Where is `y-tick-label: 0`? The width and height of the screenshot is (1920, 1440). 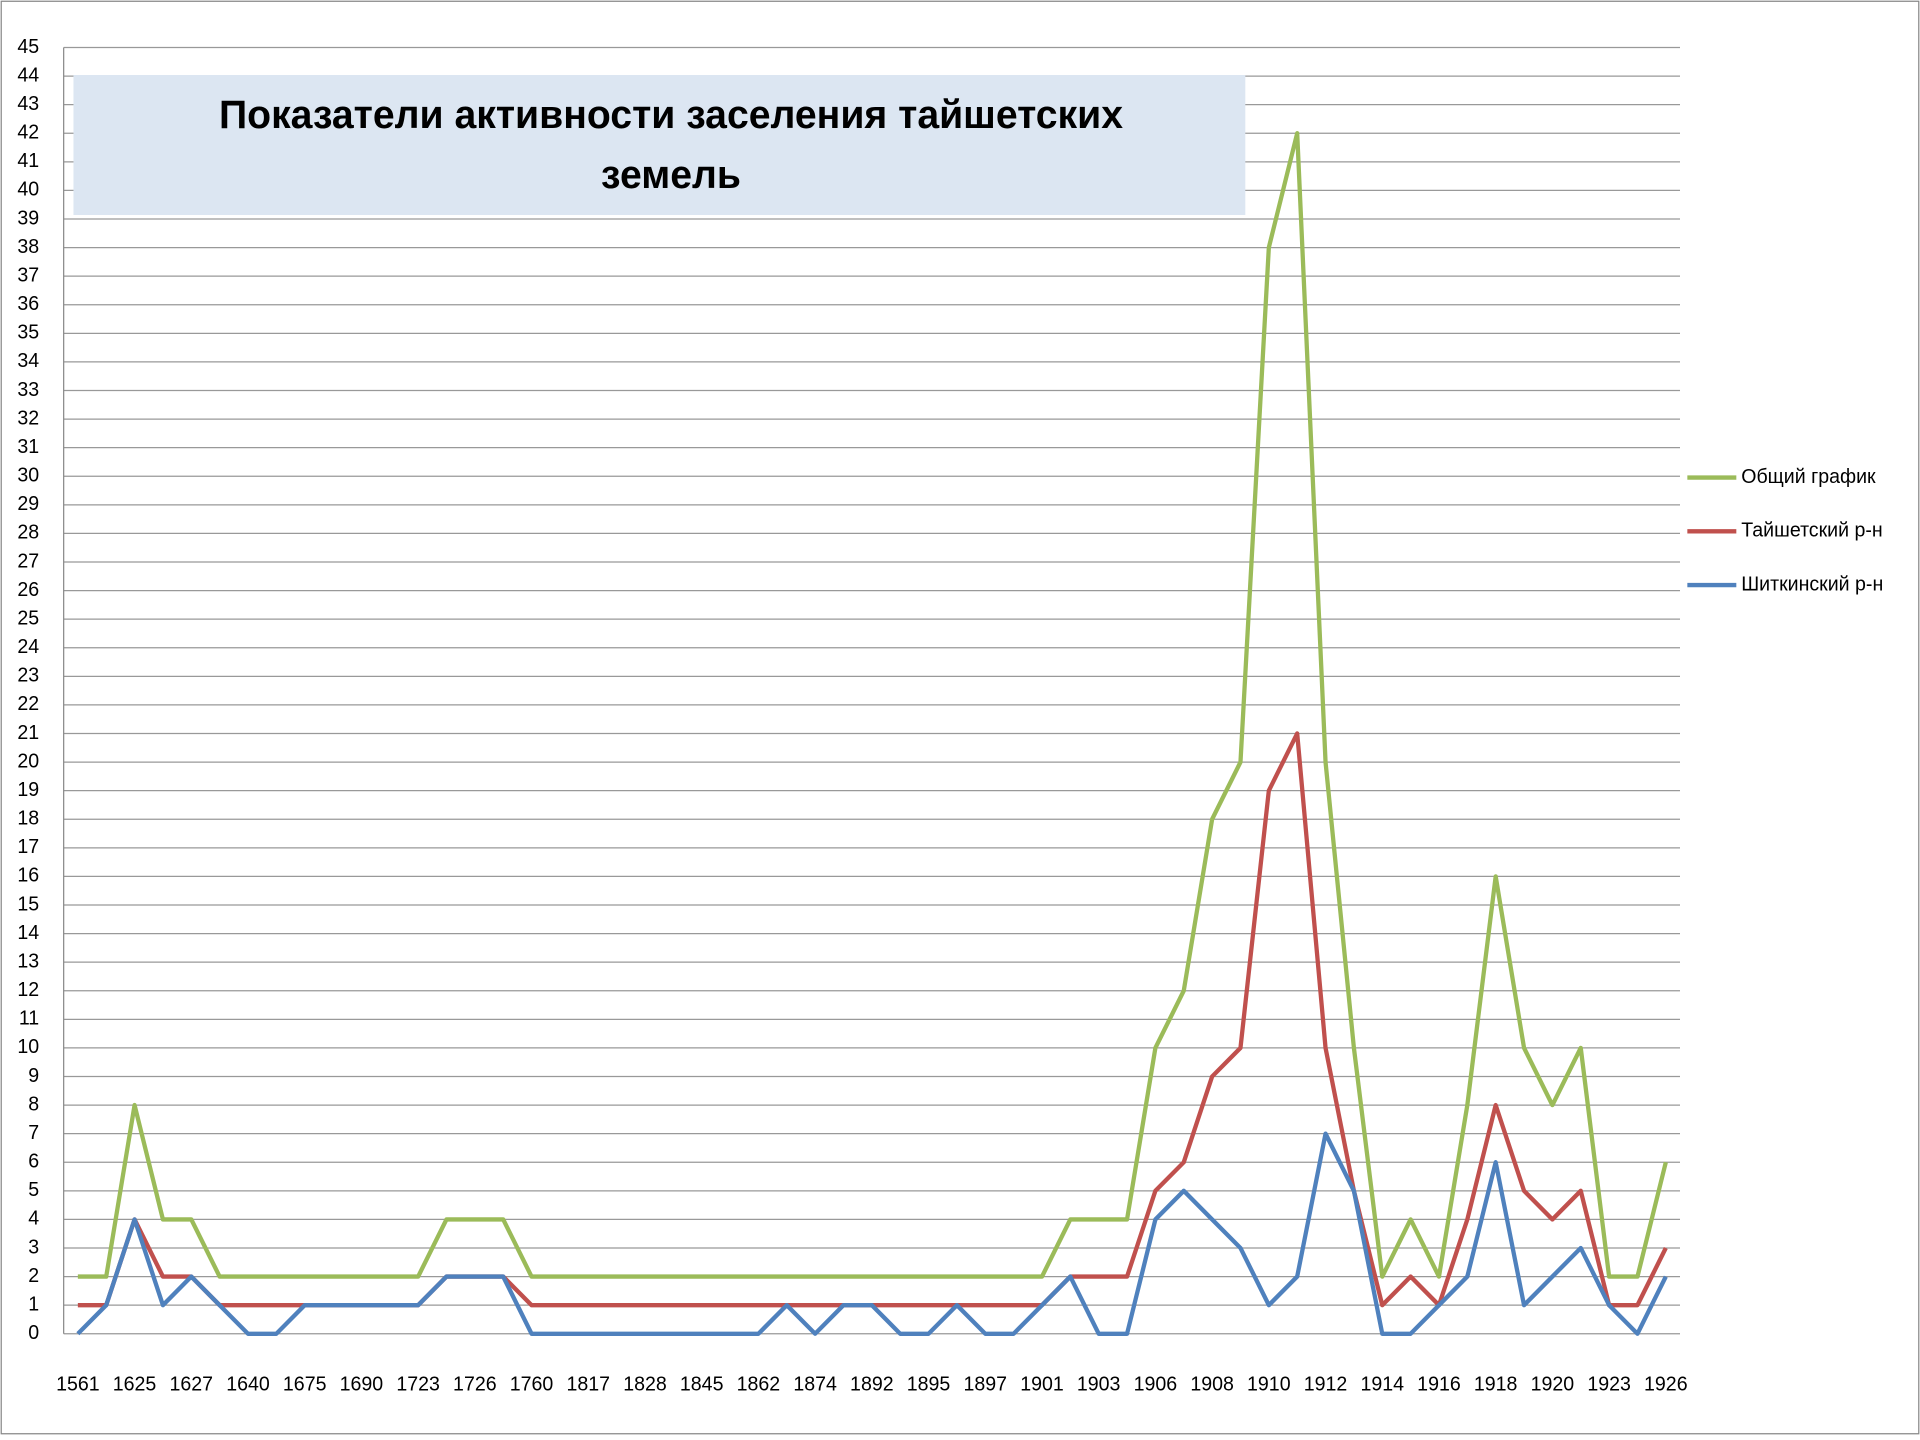 y-tick-label: 0 is located at coordinates (33, 1333).